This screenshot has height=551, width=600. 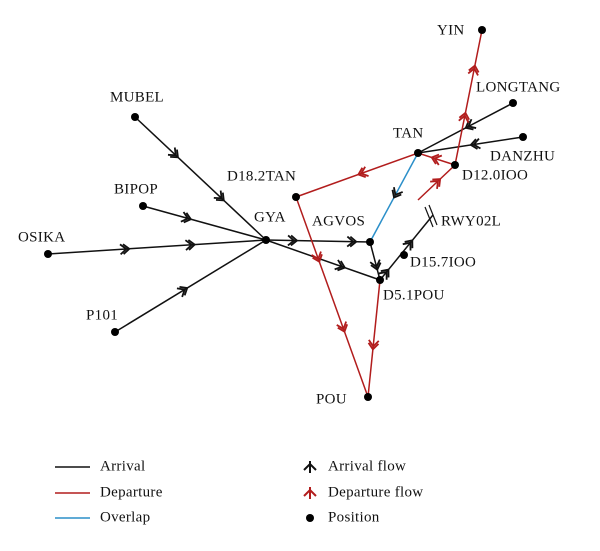 I want to click on legend-label: Departure flow, so click(x=375, y=492).